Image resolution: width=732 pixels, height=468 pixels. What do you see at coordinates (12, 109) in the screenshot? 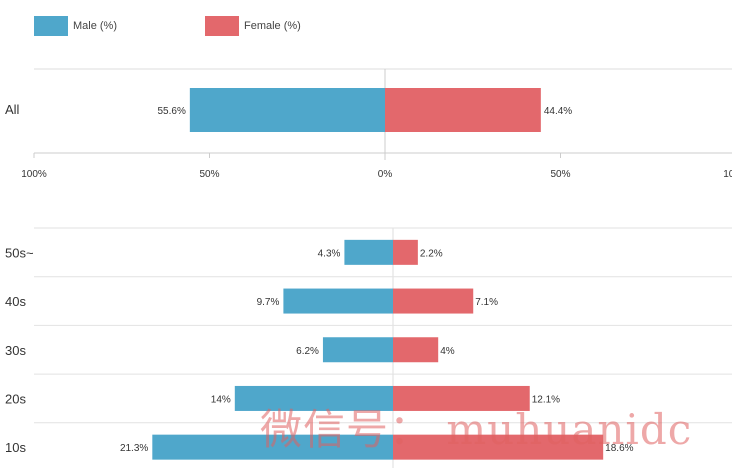
I see `category-label-all: All` at bounding box center [12, 109].